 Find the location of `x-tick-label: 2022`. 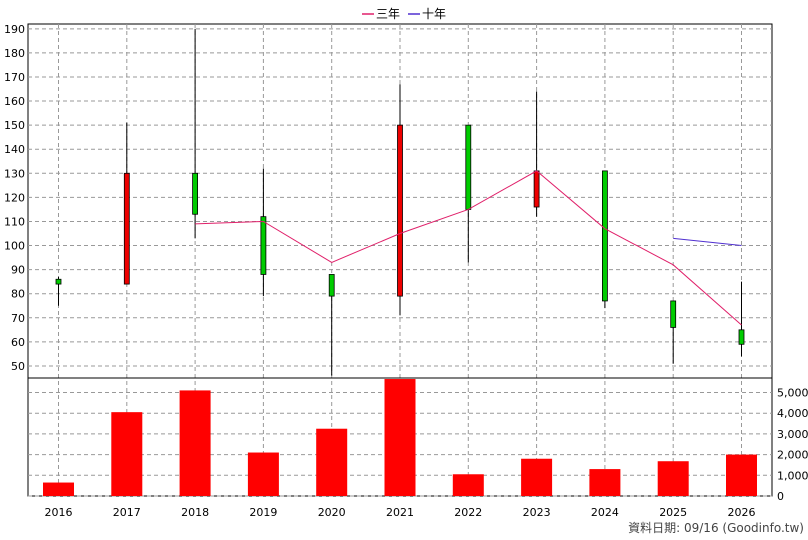

x-tick-label: 2022 is located at coordinates (468, 512).